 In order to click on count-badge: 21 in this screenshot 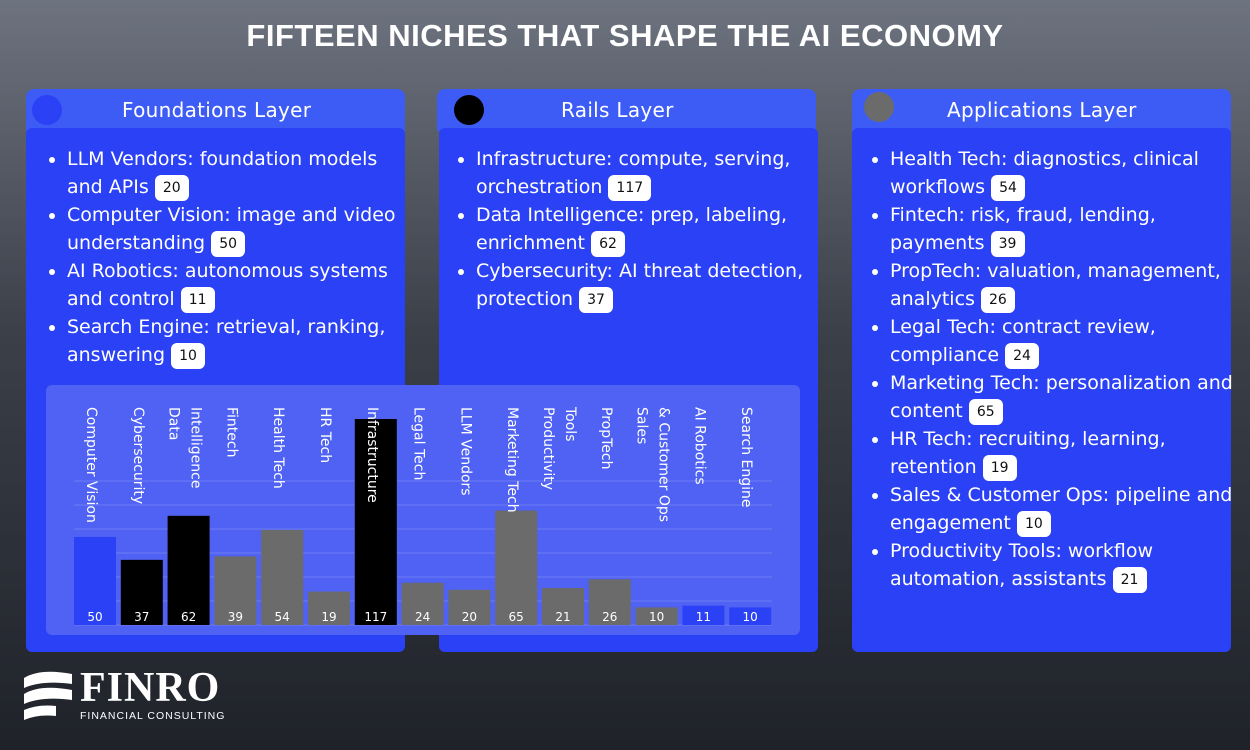, I will do `click(1129, 579)`.